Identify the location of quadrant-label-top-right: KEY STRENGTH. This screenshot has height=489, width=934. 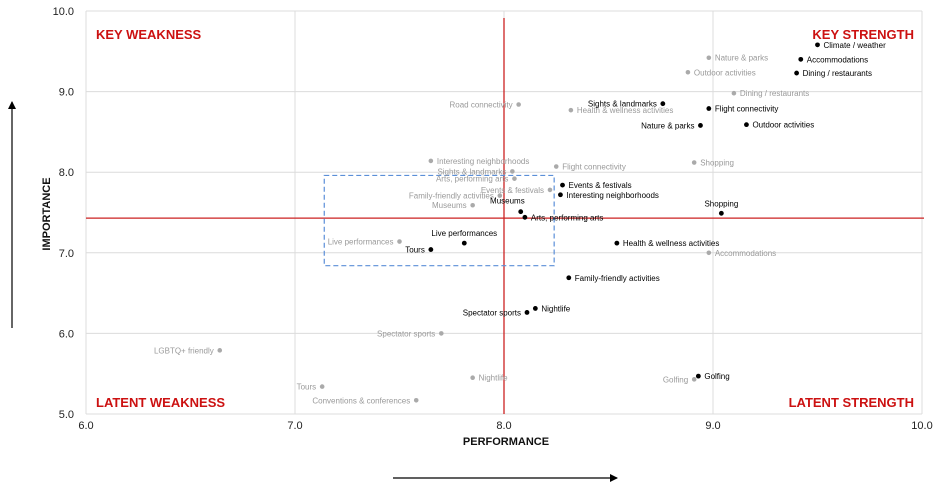
(863, 34).